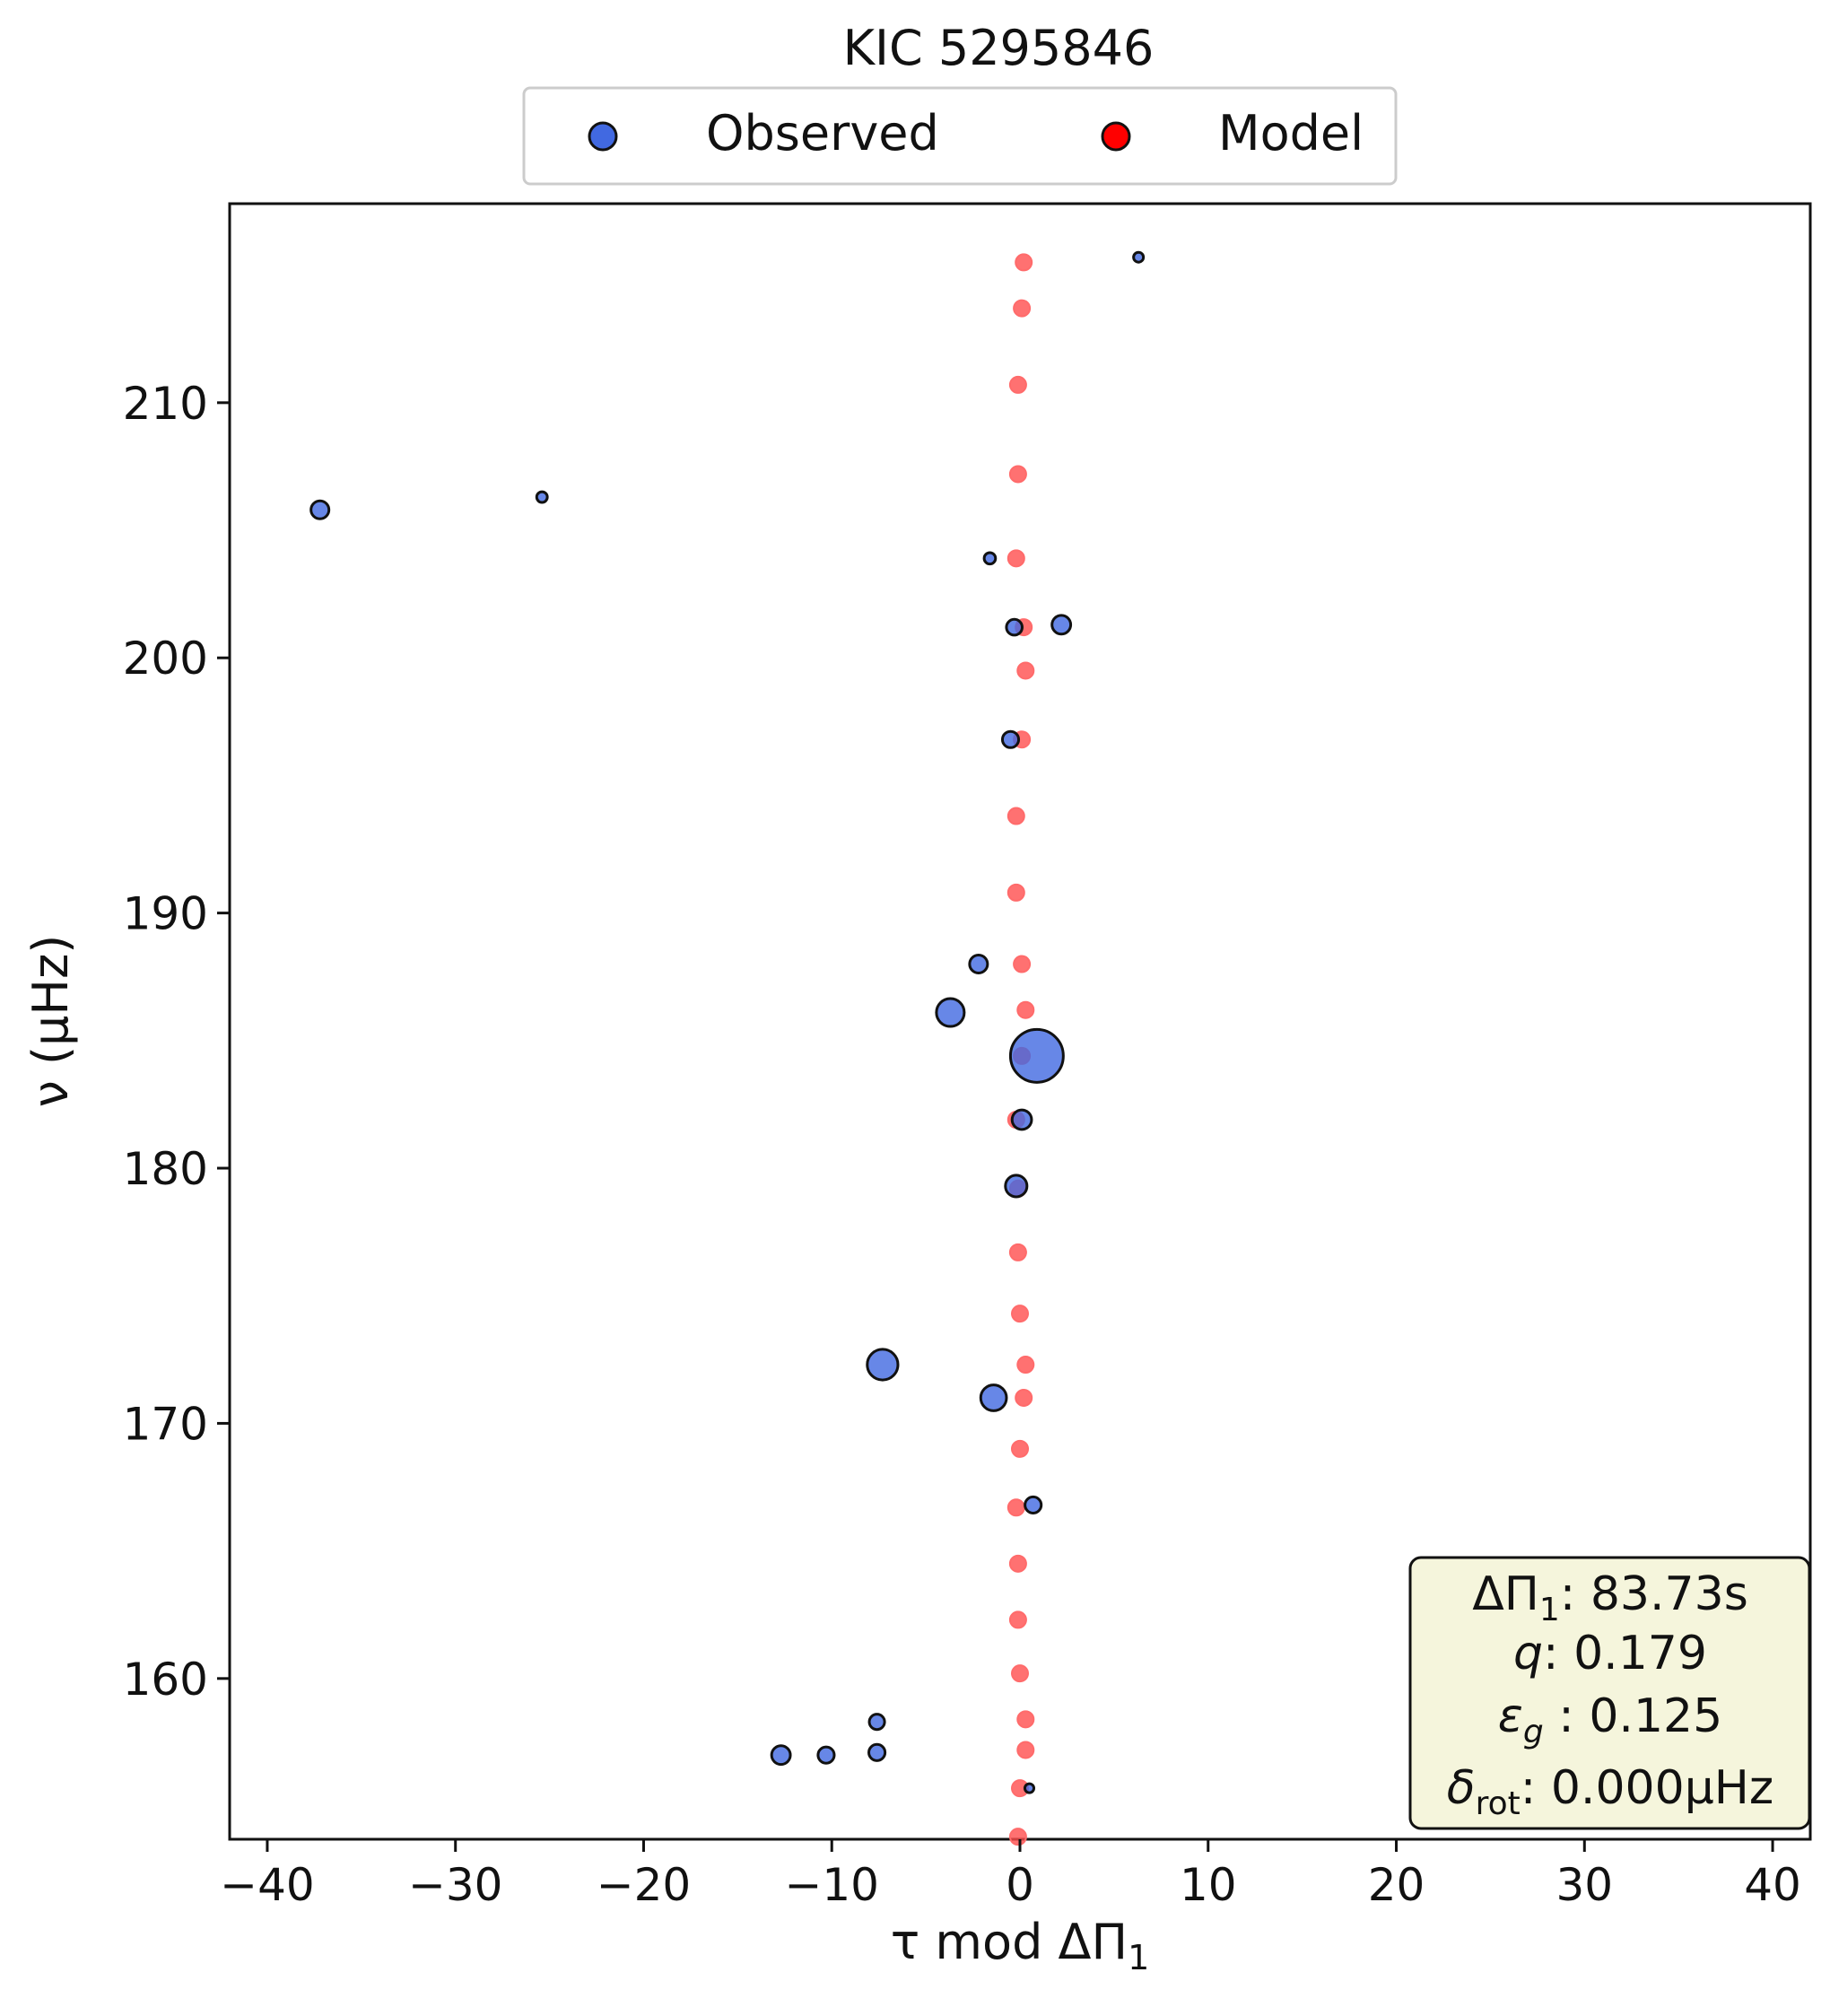 This screenshot has width=1830, height=2016. Describe the element at coordinates (1291, 133) in the screenshot. I see `legend-label-model: Model` at that location.